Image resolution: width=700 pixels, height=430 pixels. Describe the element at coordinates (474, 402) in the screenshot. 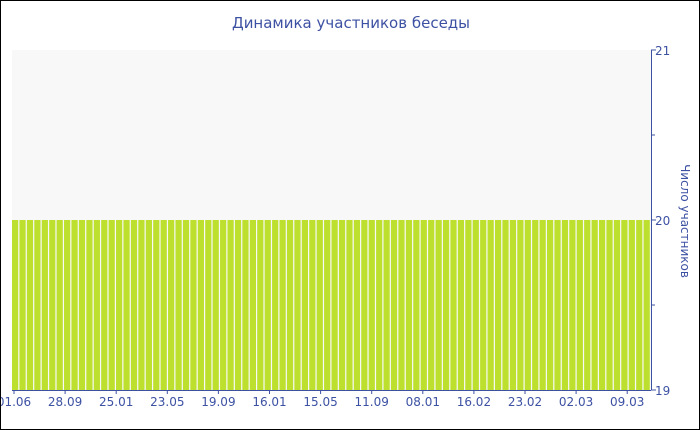

I see `x-tick-label: 16.02` at that location.